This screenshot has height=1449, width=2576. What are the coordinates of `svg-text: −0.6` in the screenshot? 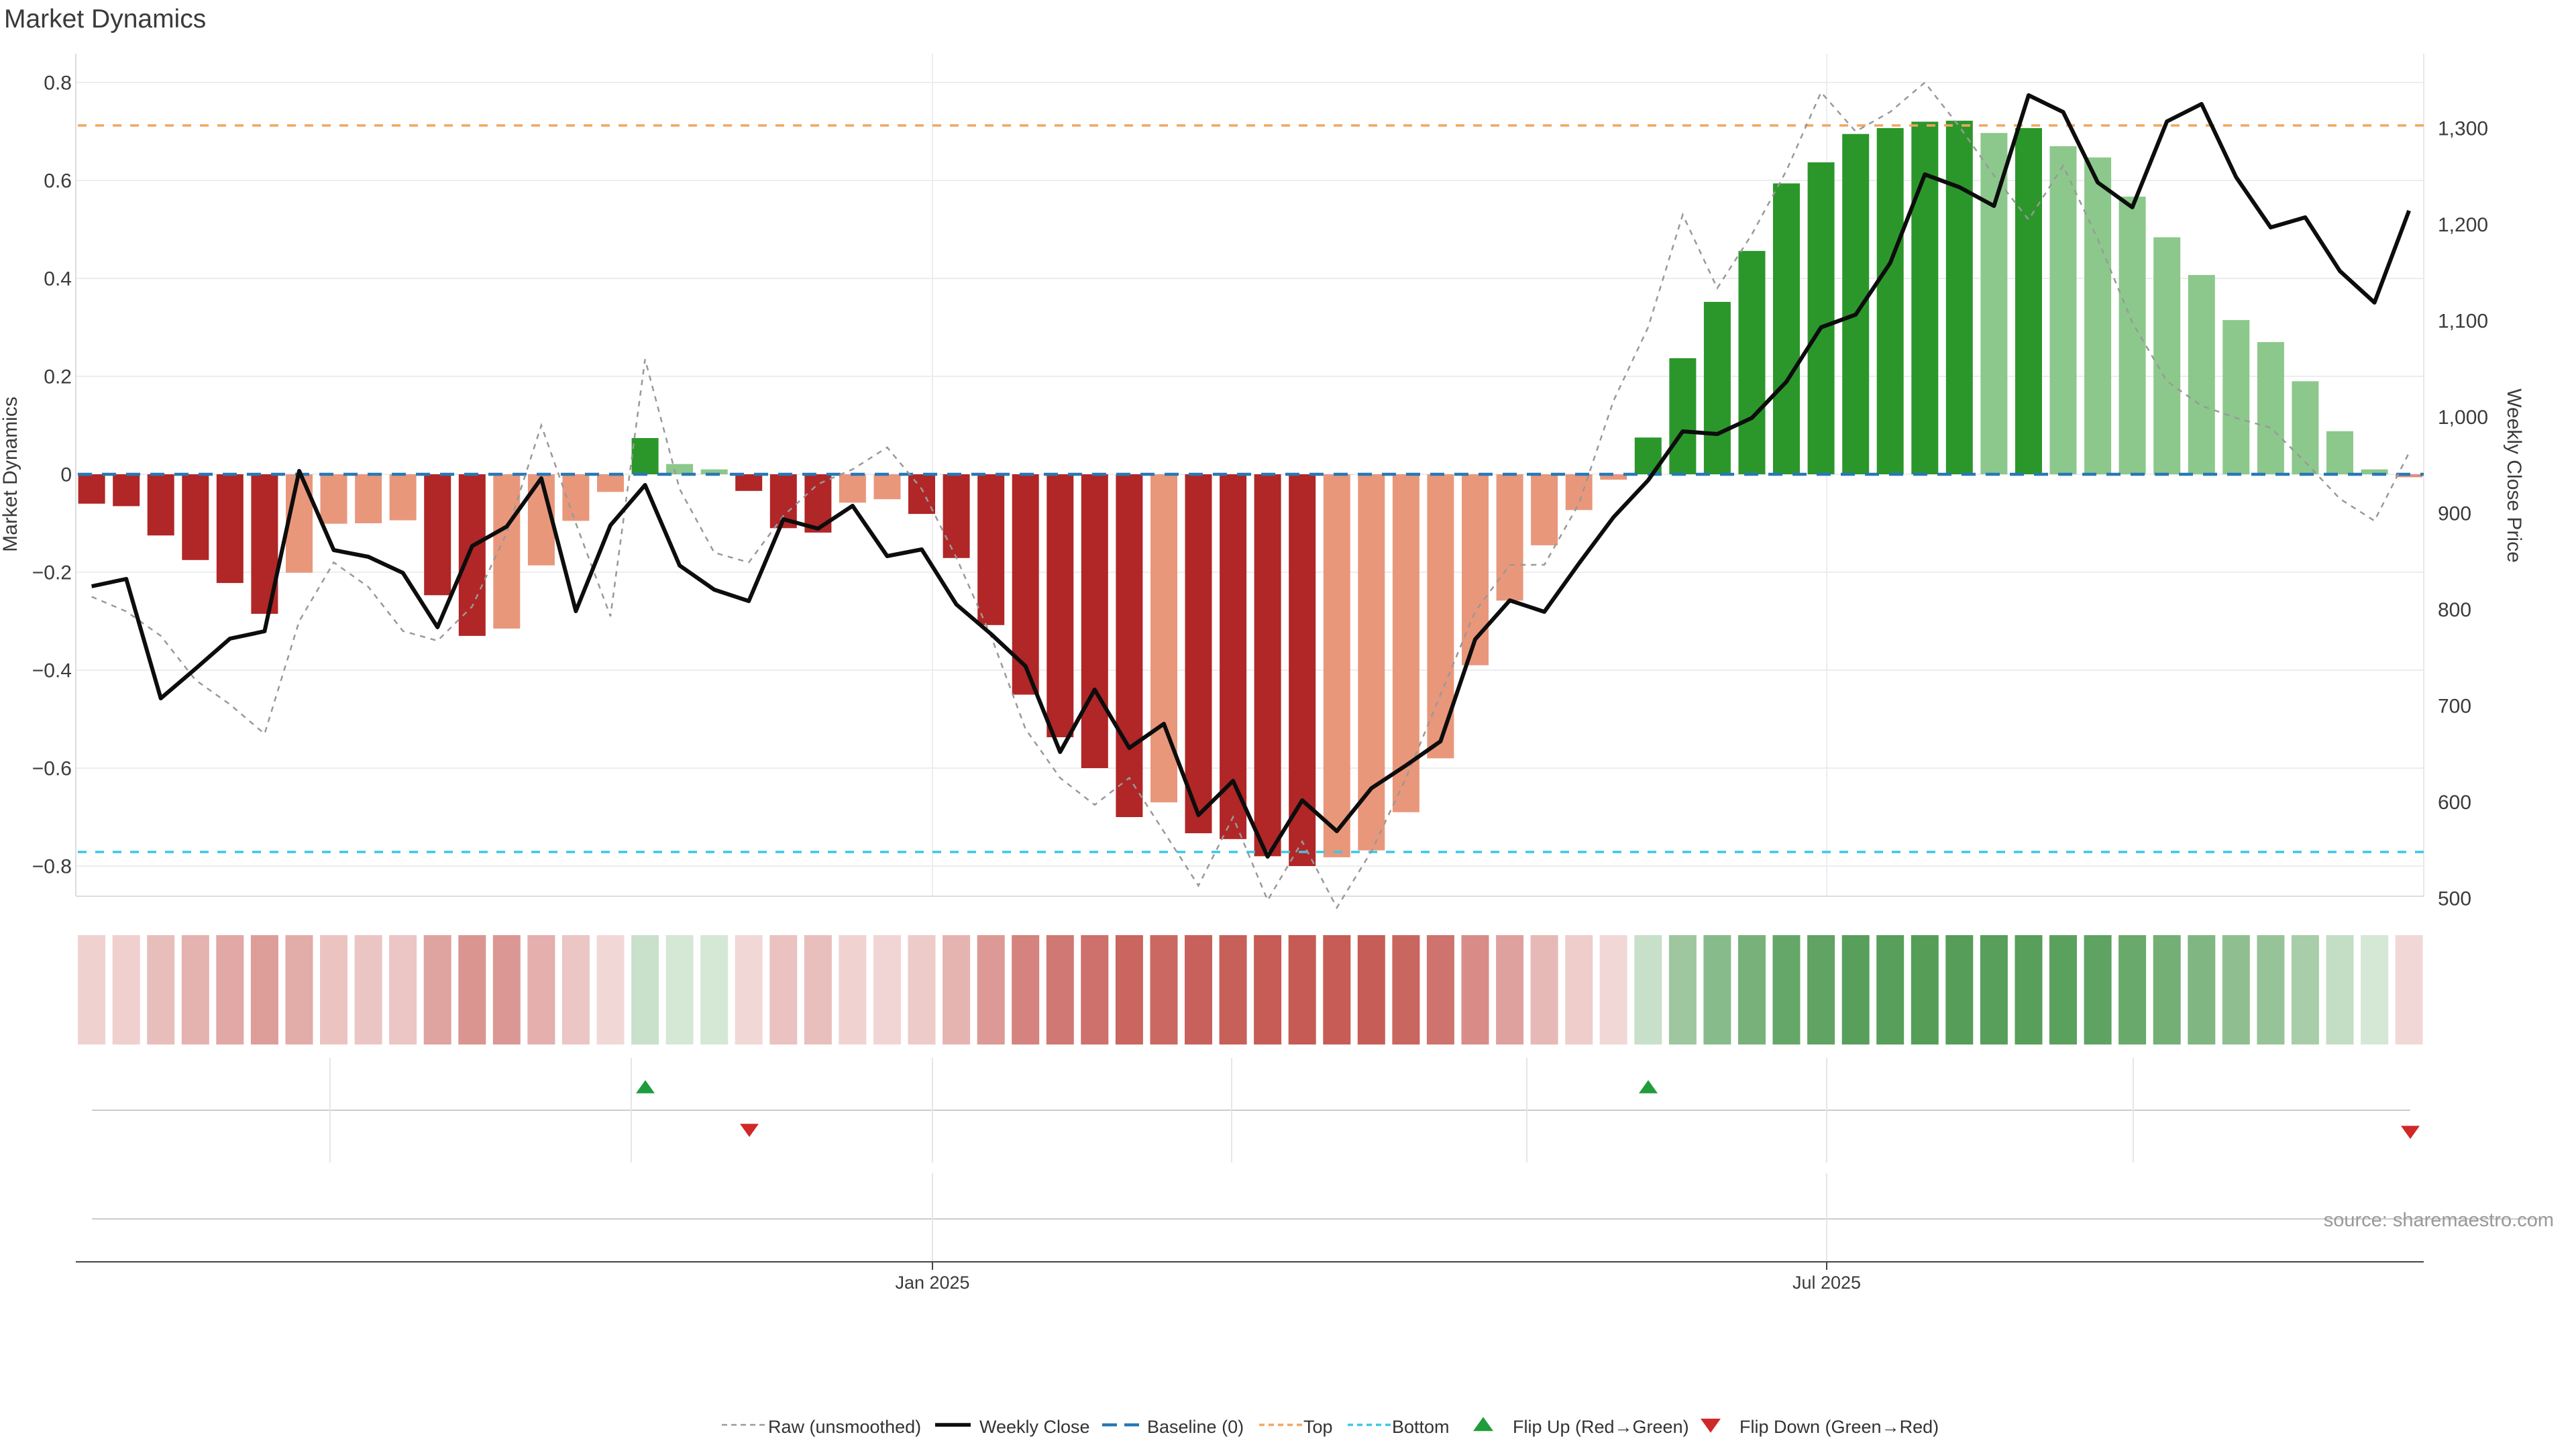 It's located at (52, 769).